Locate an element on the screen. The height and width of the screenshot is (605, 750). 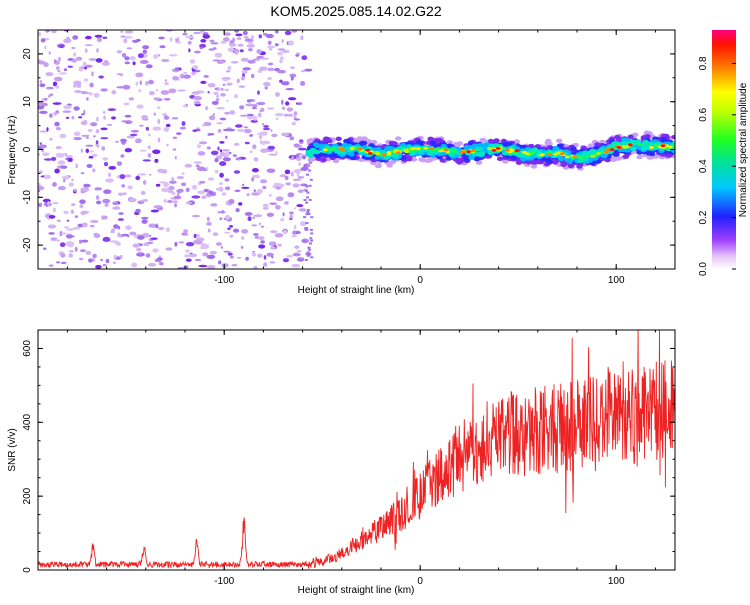
colorbar-tick-label: 0.2 is located at coordinates (703, 217).